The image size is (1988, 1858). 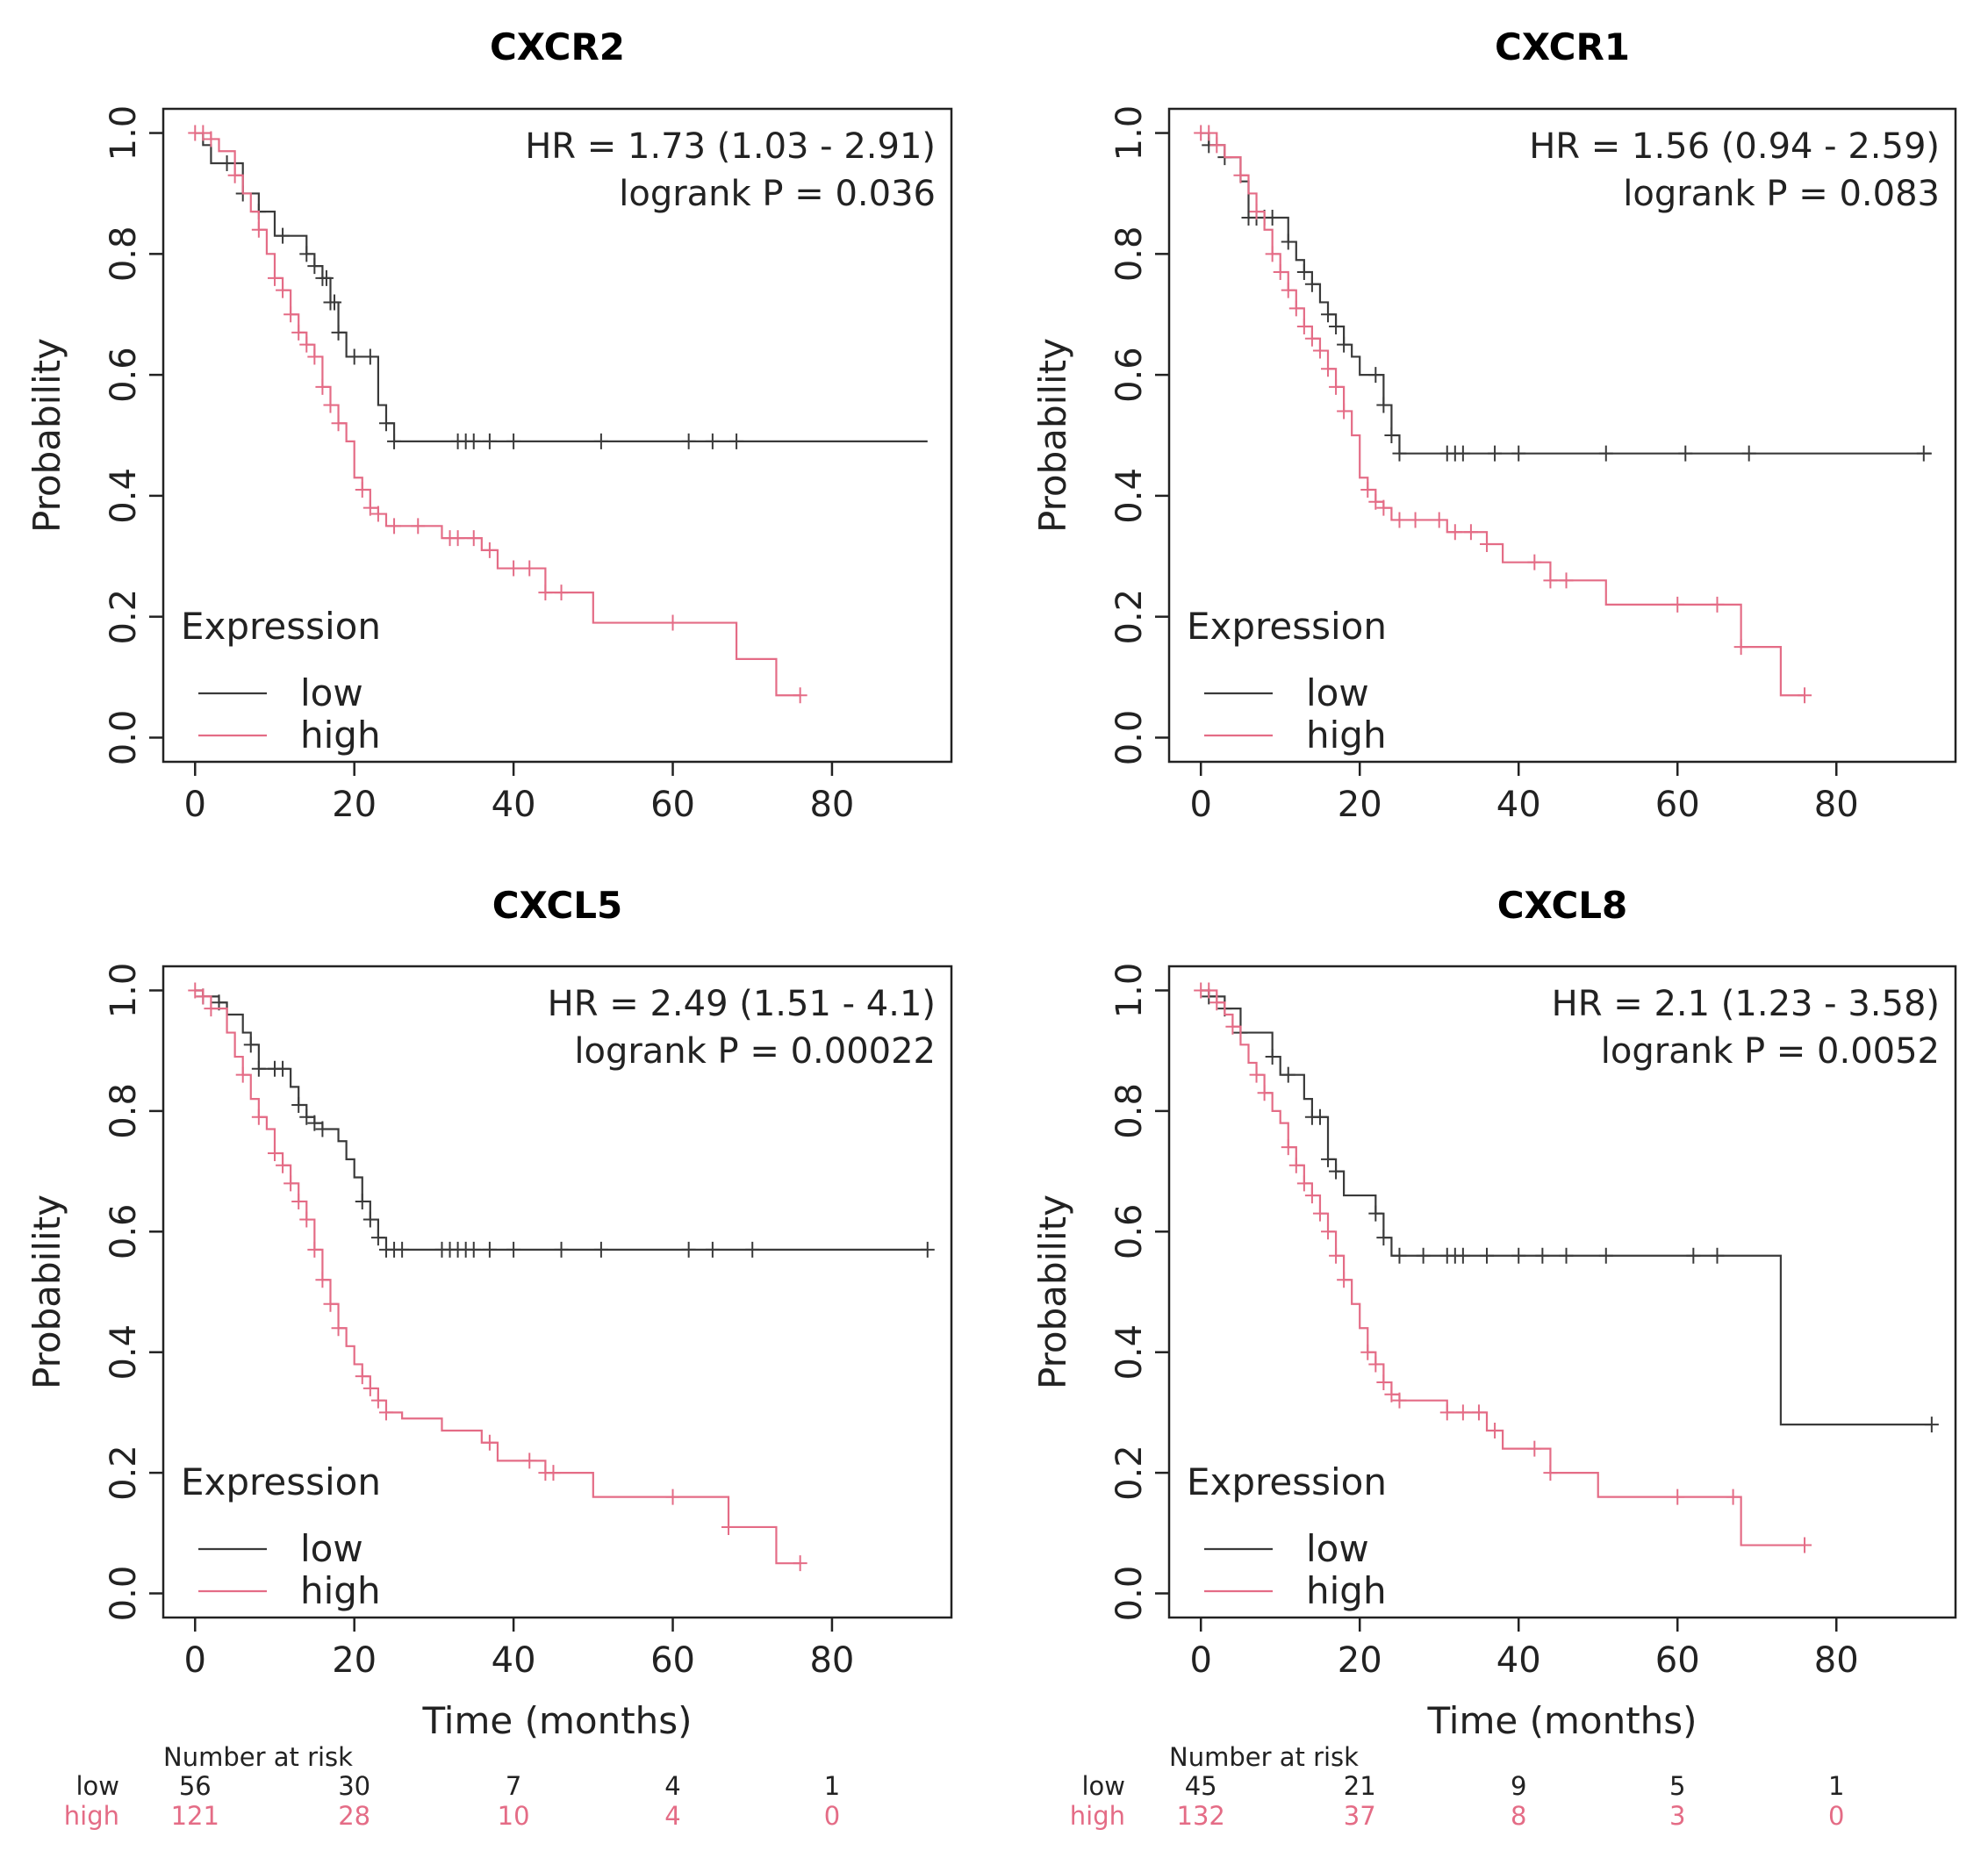 What do you see at coordinates (742, 1004) in the screenshot?
I see `hazard-ratio-text: HR = 2.49 (1.51 - 4.1)` at bounding box center [742, 1004].